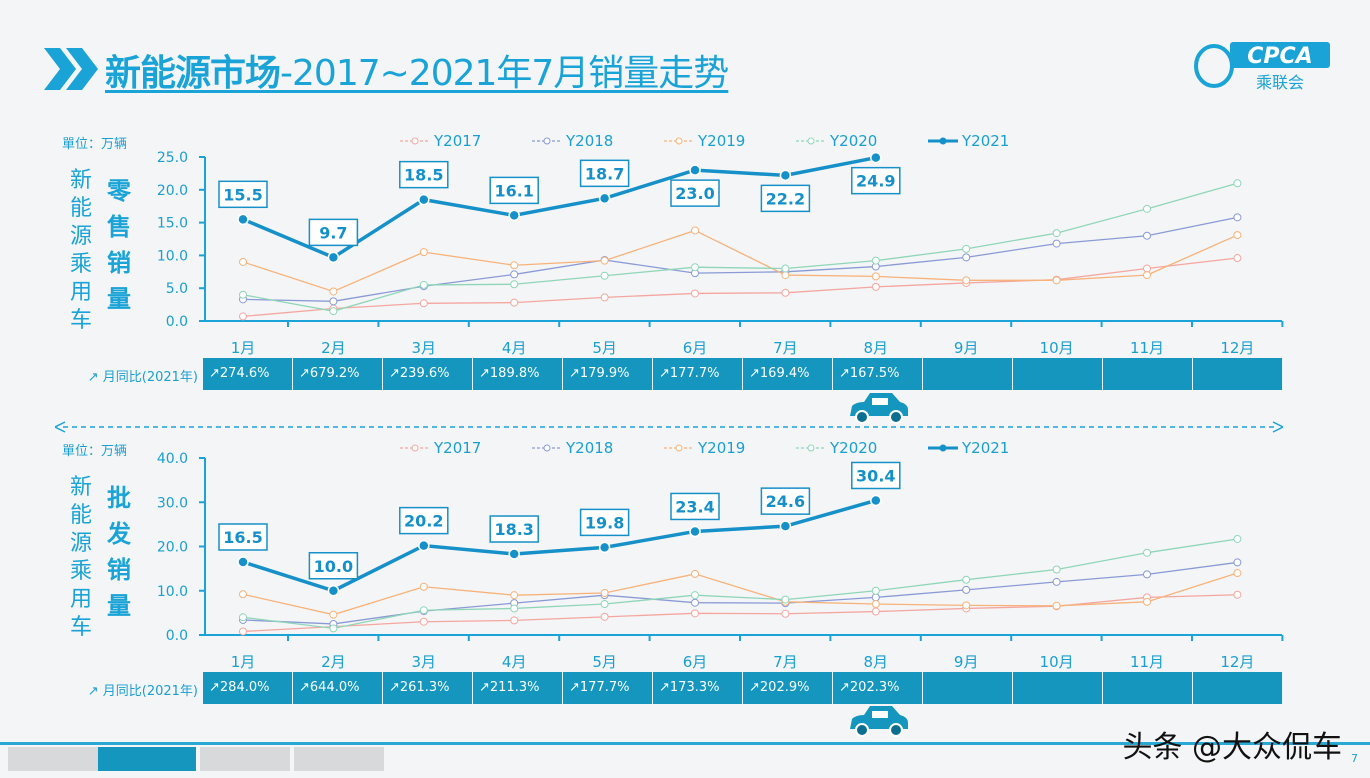 This screenshot has width=1370, height=778. I want to click on yoy-cell: ↗167.5%, so click(878, 374).